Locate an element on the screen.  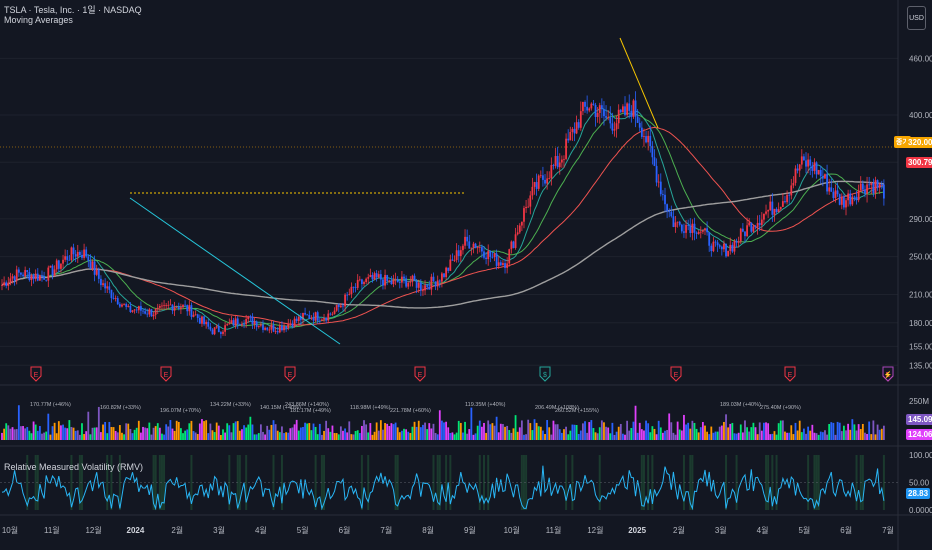
volume-label: 189.03M (+40%) is located at coordinates (740, 405).